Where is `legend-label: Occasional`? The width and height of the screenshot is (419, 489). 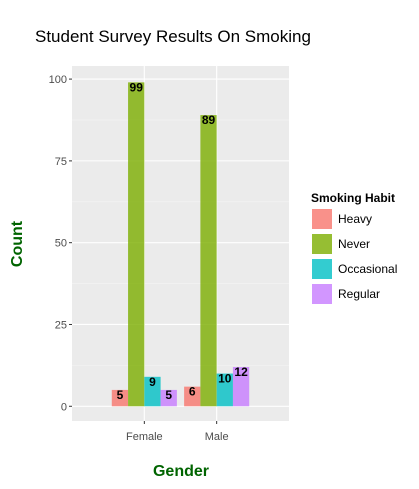
legend-label: Occasional is located at coordinates (367, 269).